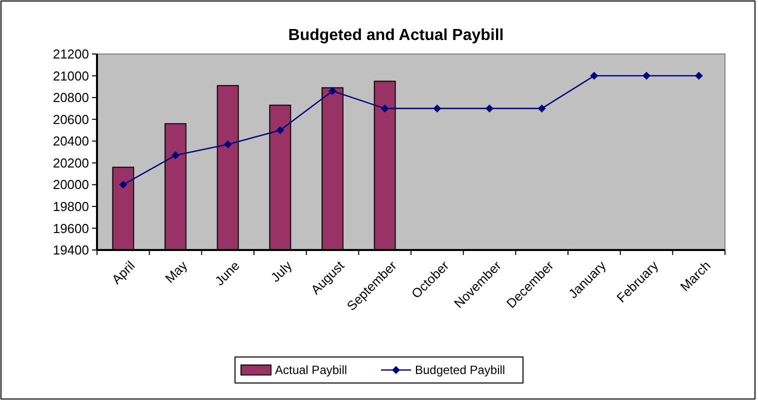 This screenshot has width=758, height=404. Describe the element at coordinates (70, 206) in the screenshot. I see `y-tick-label: 19800` at that location.